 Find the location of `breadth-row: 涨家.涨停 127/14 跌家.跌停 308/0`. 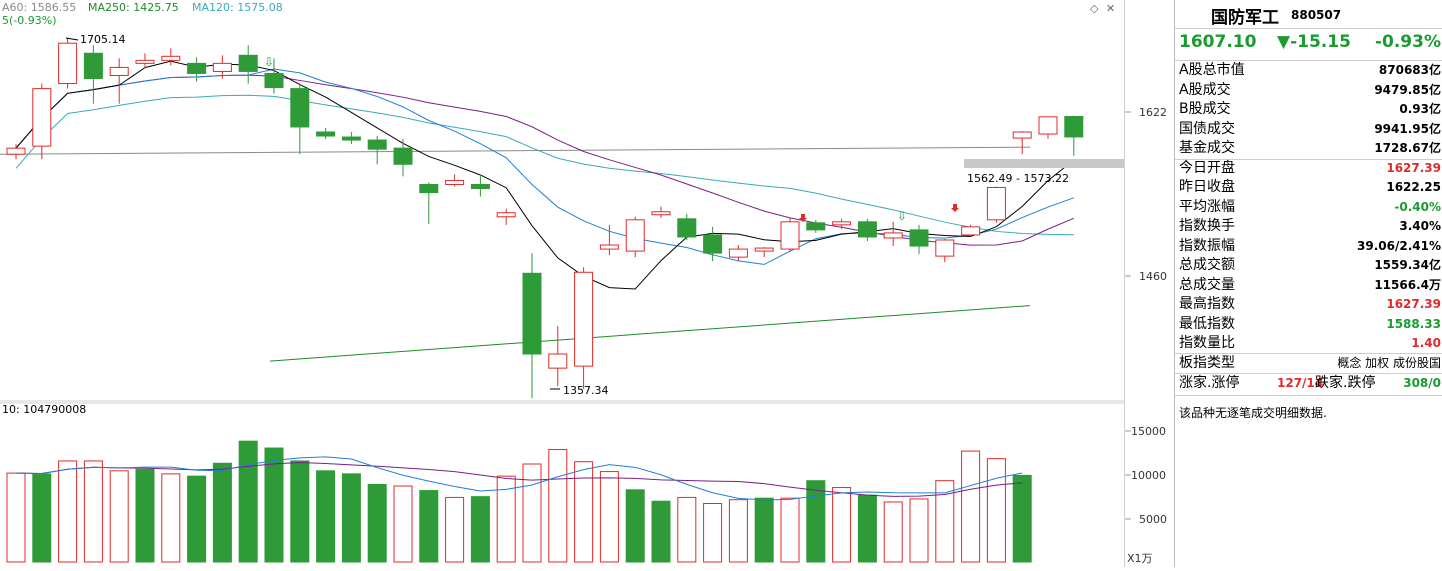

breadth-row: 涨家.涨停 127/14 跌家.跌停 308/0 is located at coordinates (1308, 383).